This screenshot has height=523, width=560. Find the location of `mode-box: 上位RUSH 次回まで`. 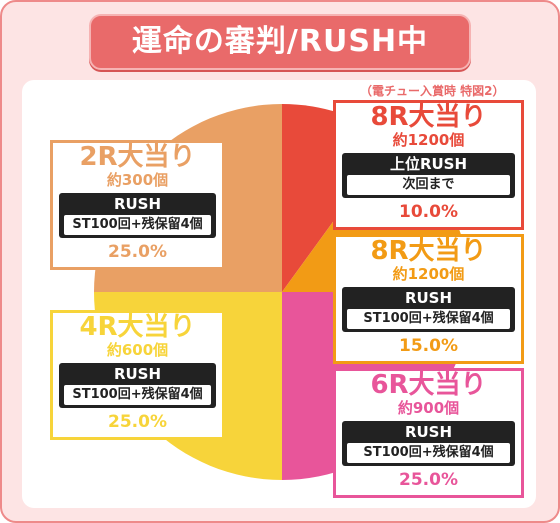

mode-box: 上位RUSH 次回まで is located at coordinates (428, 175).